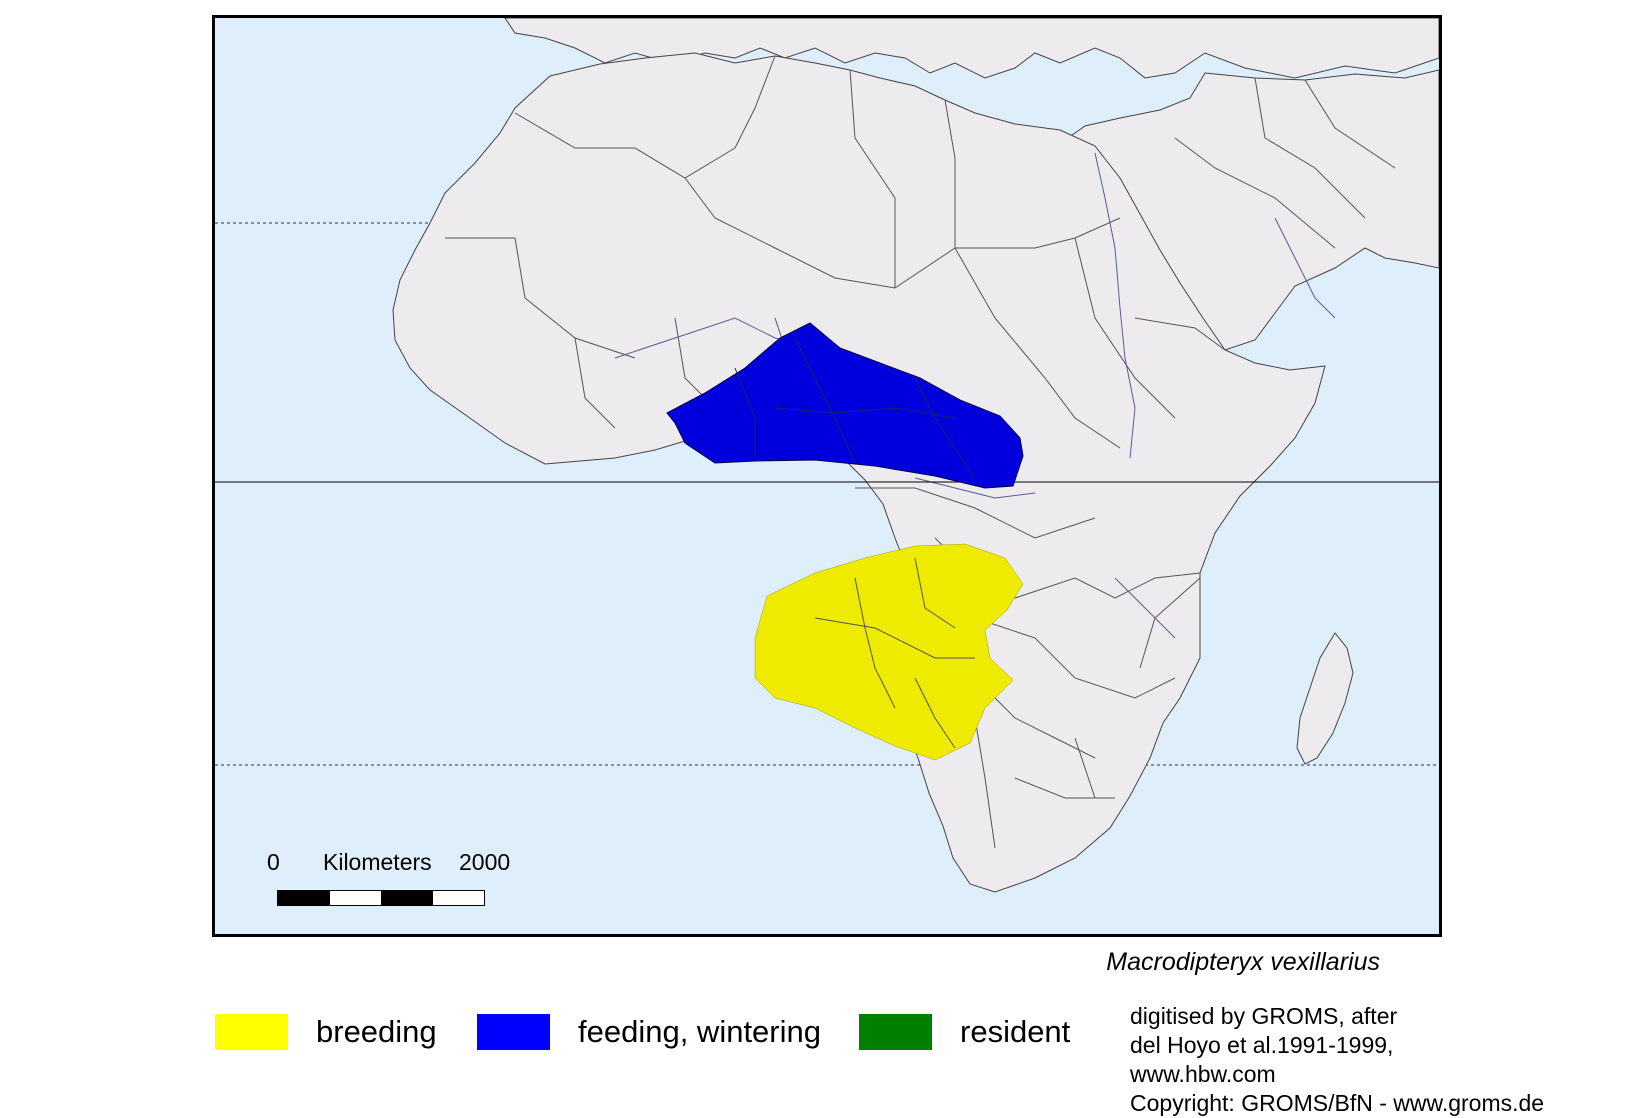  I want to click on legend-breeding: breeding, so click(326, 1032).